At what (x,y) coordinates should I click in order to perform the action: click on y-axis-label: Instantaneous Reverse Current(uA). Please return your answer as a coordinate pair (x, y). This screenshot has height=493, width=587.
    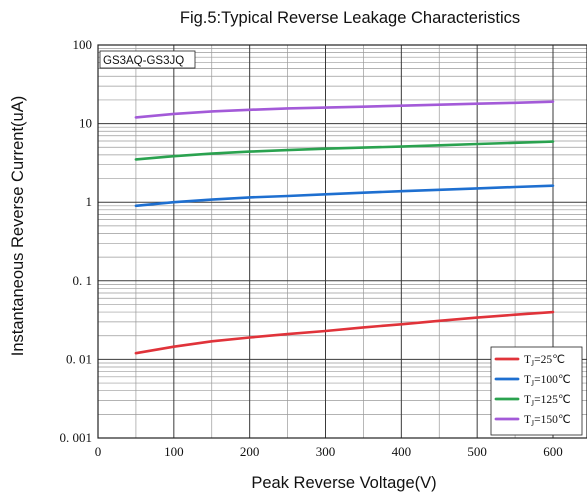
    Looking at the image, I should click on (18, 226).